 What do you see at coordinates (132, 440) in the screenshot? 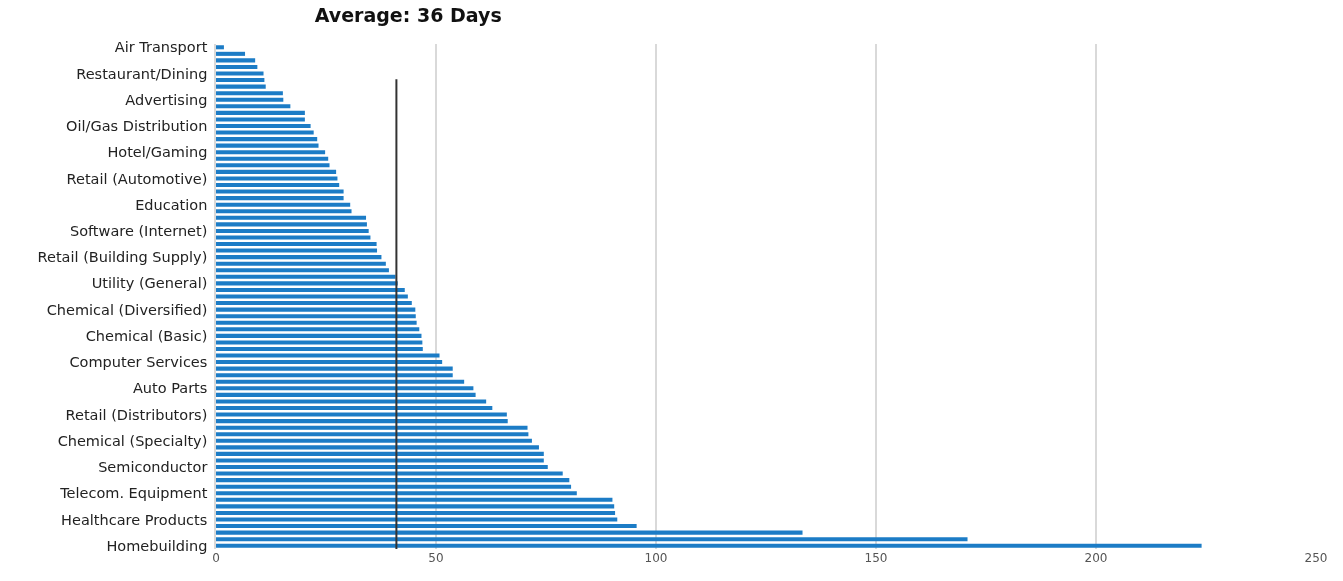
I see `y-tick-label: Chemical (Specialty)` at bounding box center [132, 440].